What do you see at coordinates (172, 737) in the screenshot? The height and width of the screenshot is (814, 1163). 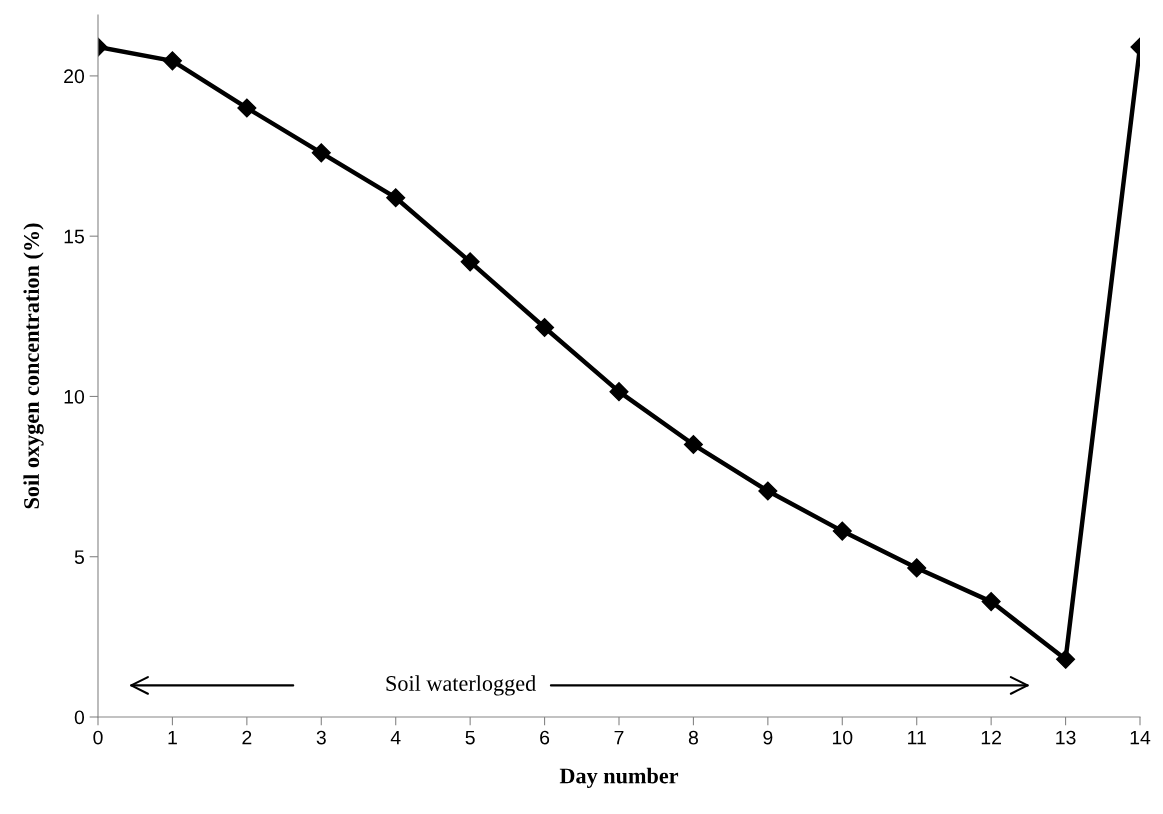 I see `x-tick-label: 1` at bounding box center [172, 737].